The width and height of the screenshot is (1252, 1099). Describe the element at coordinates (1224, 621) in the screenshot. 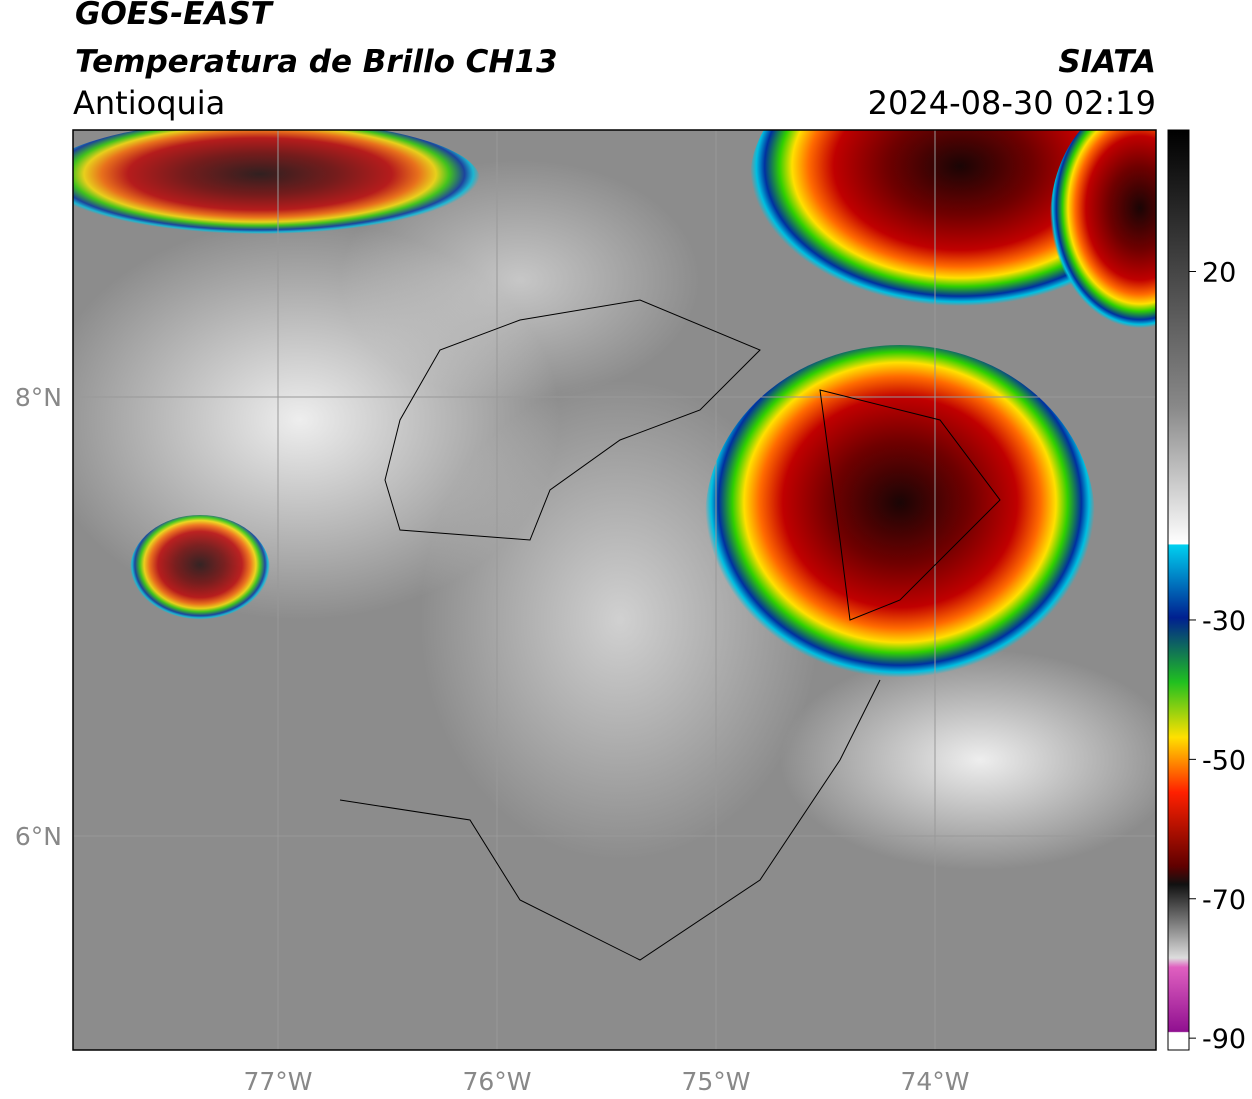

I see `colorbar-tick-label: -30` at that location.